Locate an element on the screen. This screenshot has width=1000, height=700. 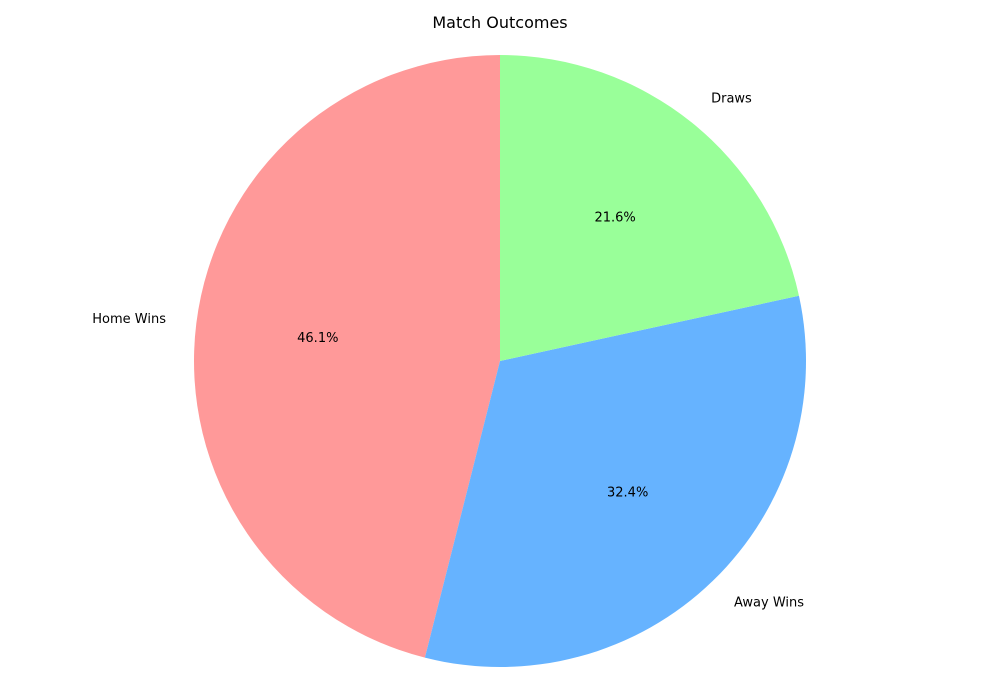
slice-label-draws: Draws is located at coordinates (731, 98).